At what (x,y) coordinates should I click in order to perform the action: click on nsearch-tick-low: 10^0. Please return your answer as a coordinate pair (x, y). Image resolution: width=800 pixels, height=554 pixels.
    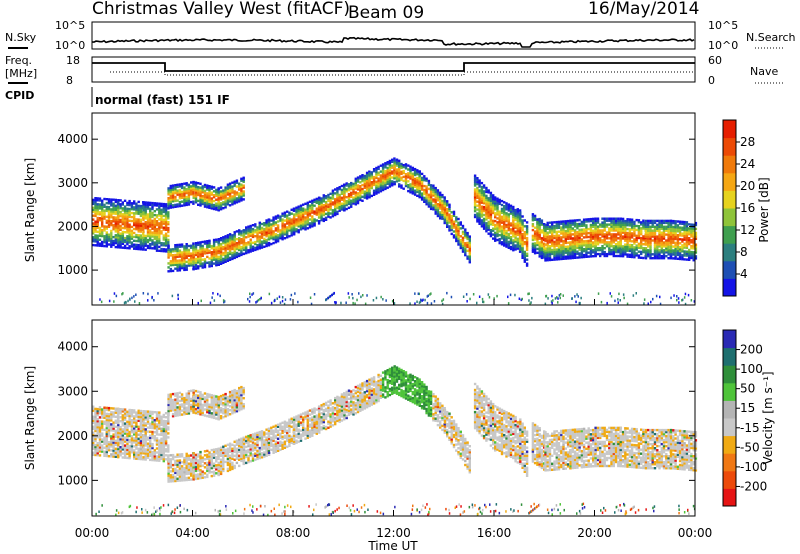
    Looking at the image, I should click on (723, 45).